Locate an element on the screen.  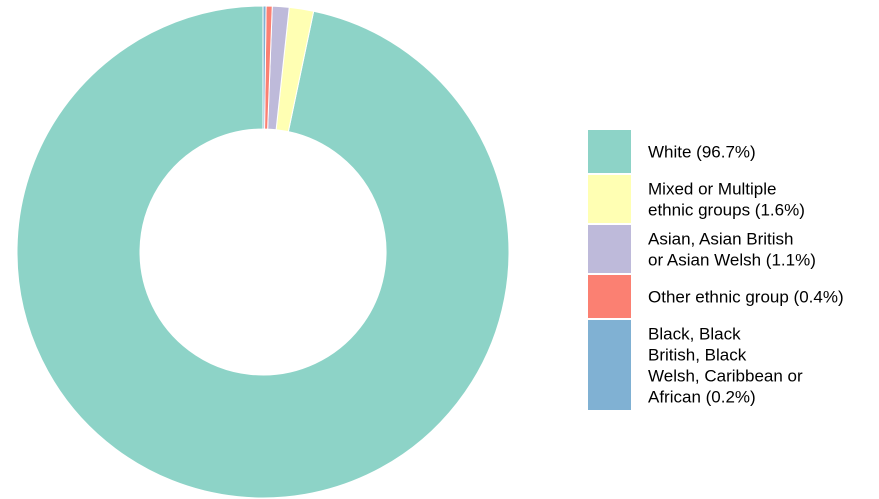
legend-label-line: Other ethnic group (0.4%) is located at coordinates (746, 297).